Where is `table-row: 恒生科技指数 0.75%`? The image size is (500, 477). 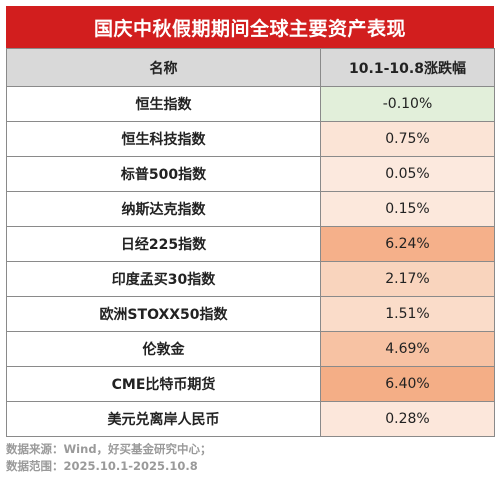 table-row: 恒生科技指数 0.75% is located at coordinates (250, 139).